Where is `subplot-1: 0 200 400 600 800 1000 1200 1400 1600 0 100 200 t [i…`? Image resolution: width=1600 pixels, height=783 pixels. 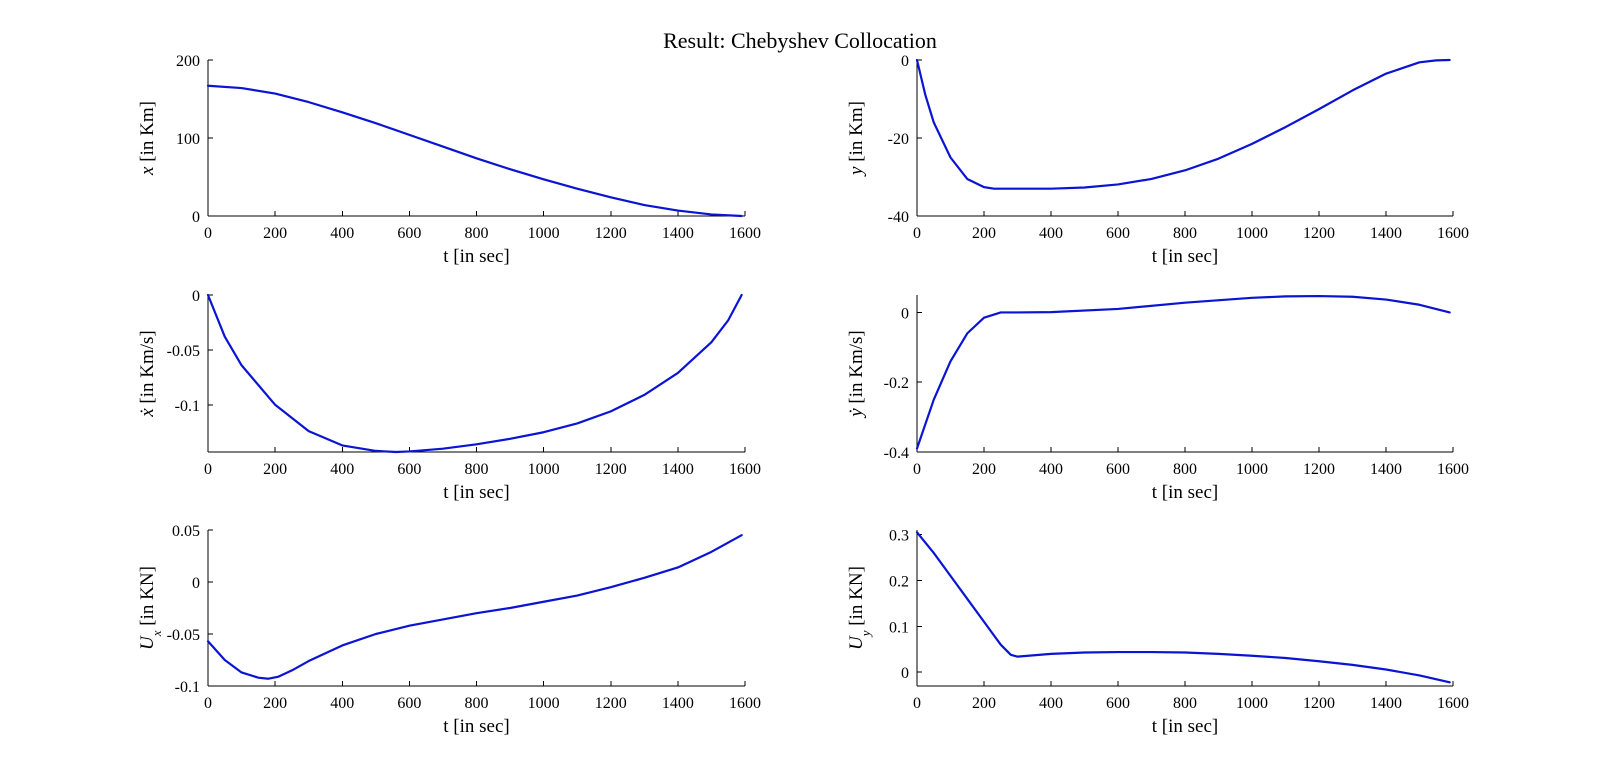 subplot-1: 0 200 400 600 800 1000 1200 1400 1600 0 100 200 t [i… is located at coordinates (449, 160).